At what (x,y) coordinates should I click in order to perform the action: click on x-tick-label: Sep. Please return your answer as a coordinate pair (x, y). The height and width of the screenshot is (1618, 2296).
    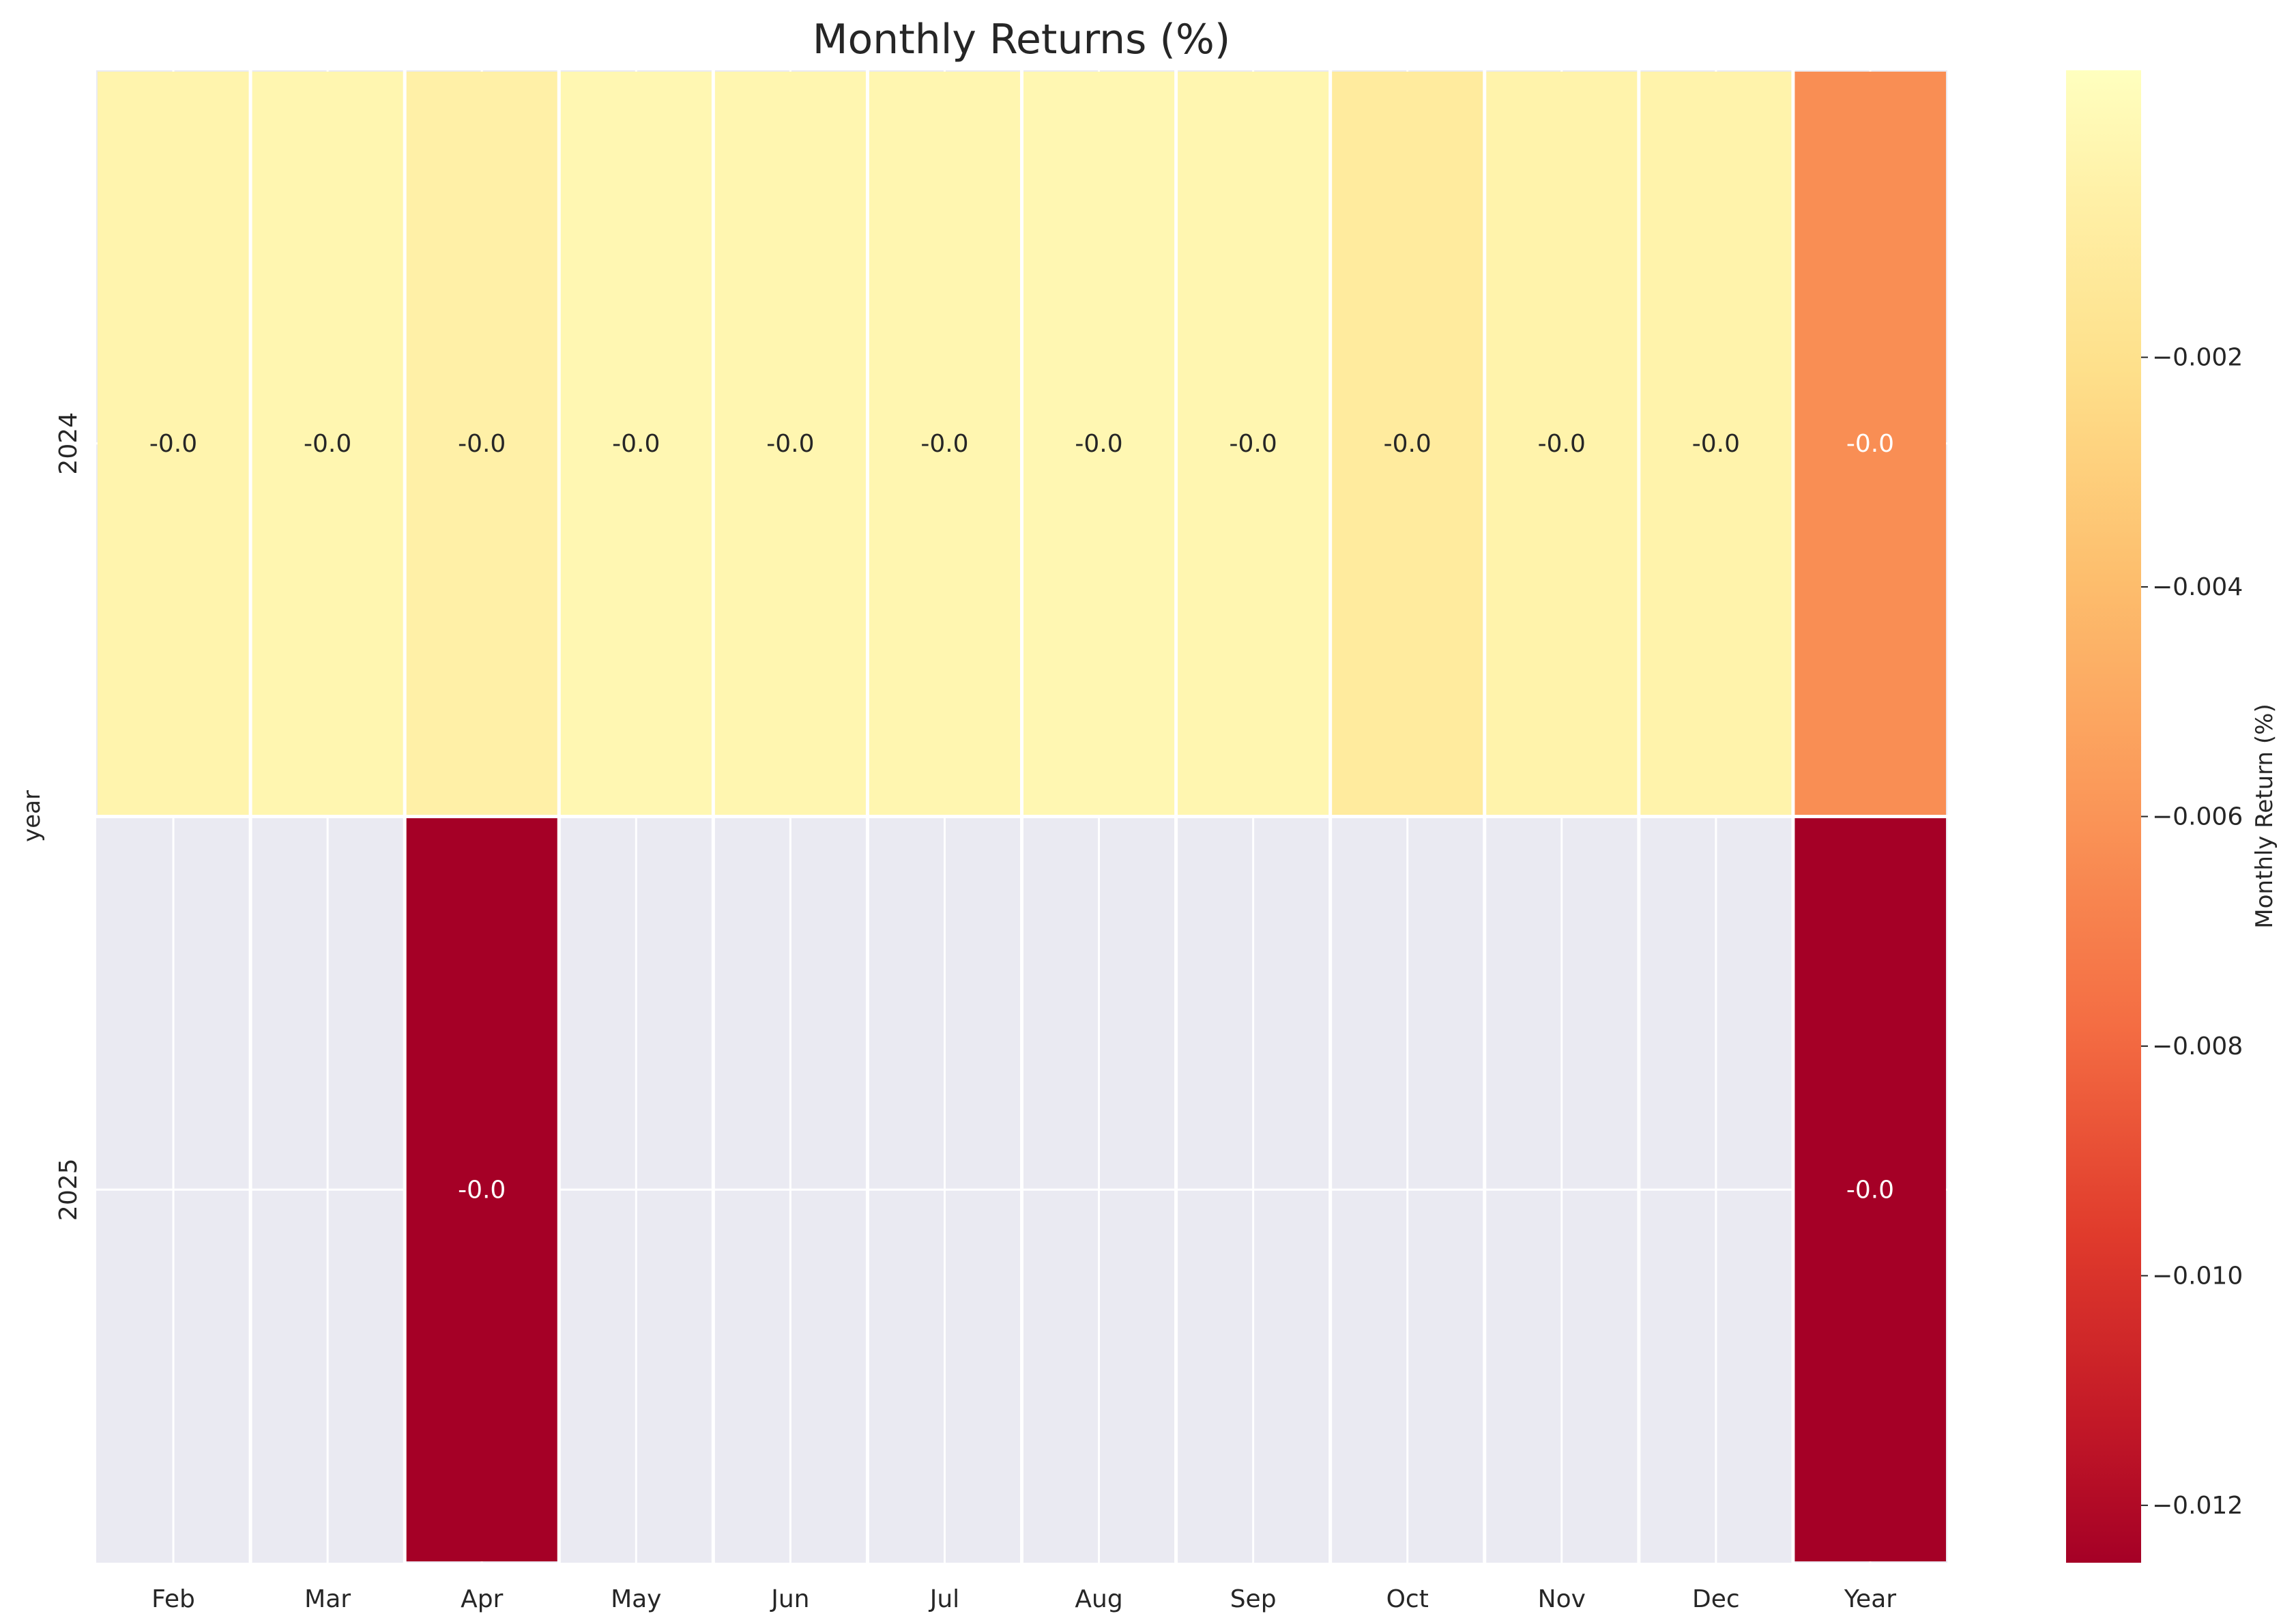
    Looking at the image, I should click on (1253, 1599).